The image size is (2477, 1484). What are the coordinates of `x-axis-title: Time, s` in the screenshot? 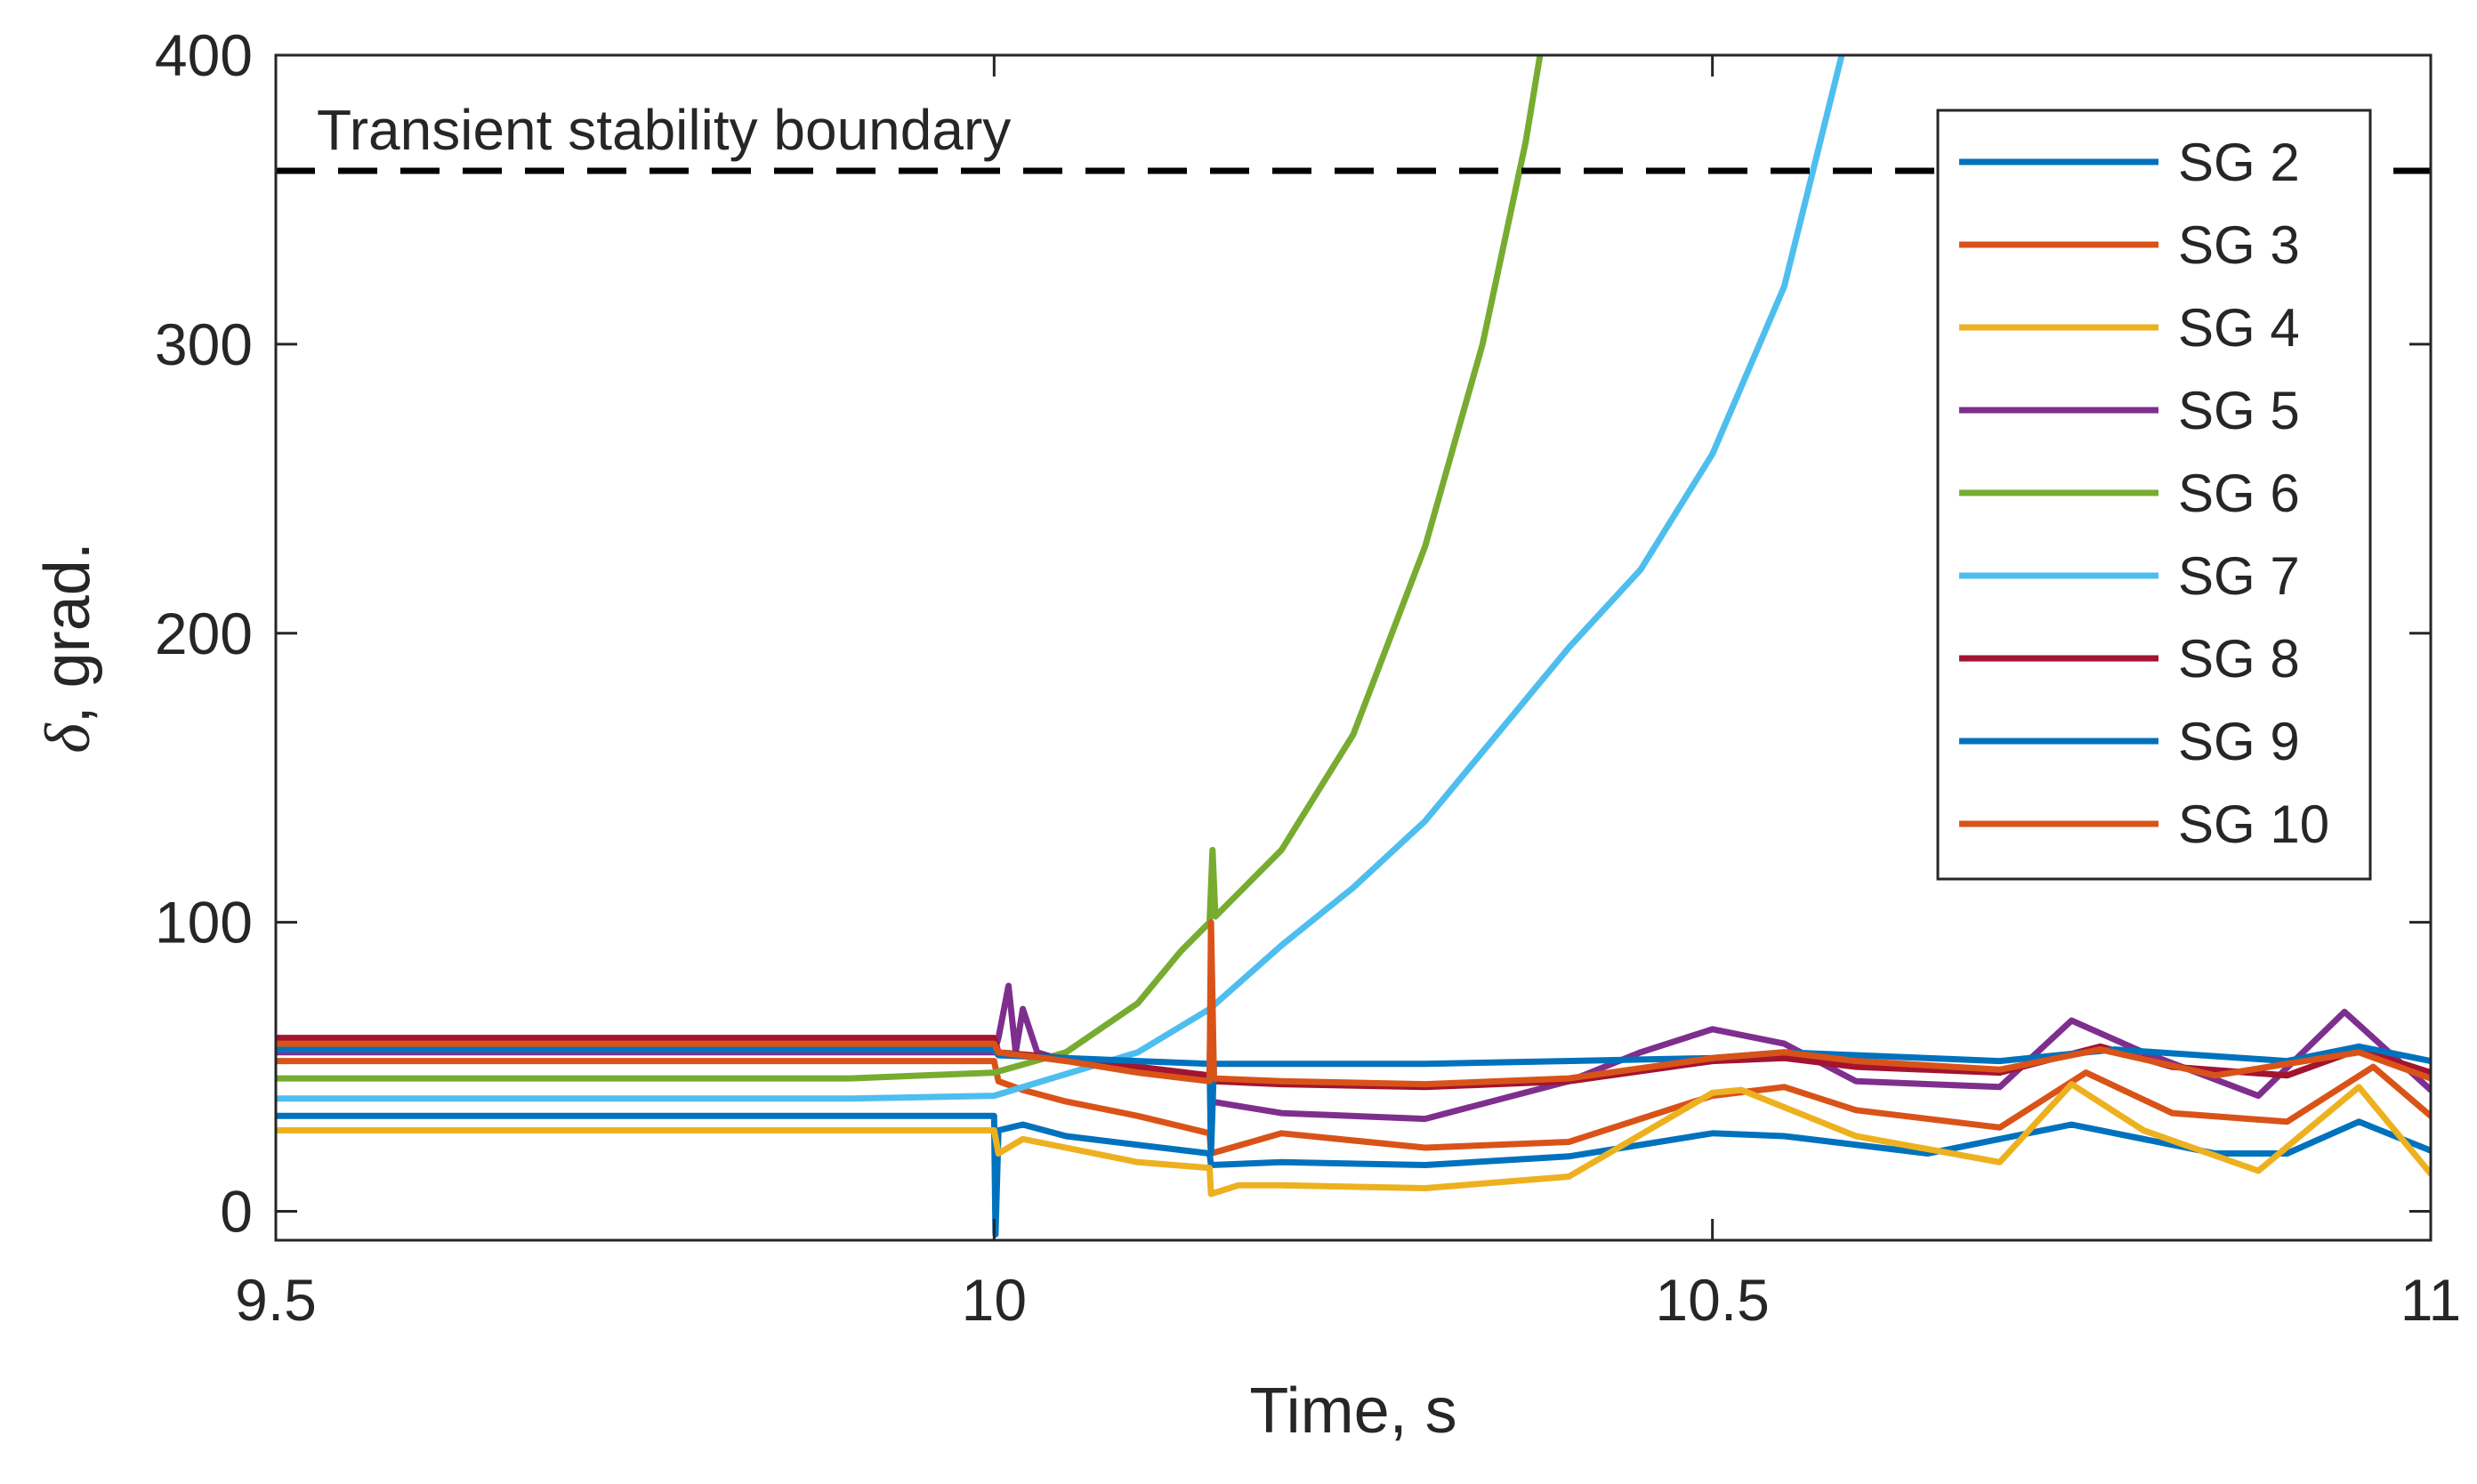 It's located at (1352, 1411).